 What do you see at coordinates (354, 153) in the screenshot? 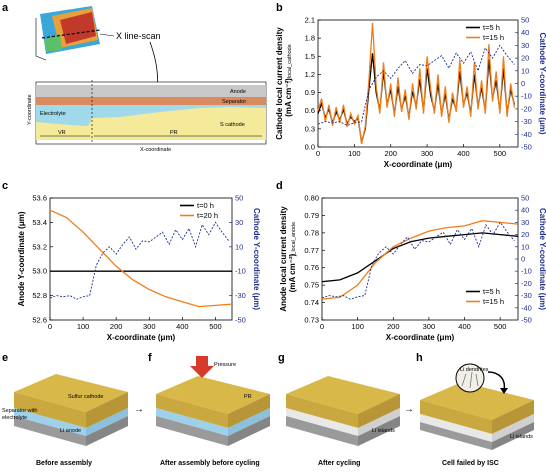
I see `x-tick-label-b: 100` at bounding box center [354, 153].